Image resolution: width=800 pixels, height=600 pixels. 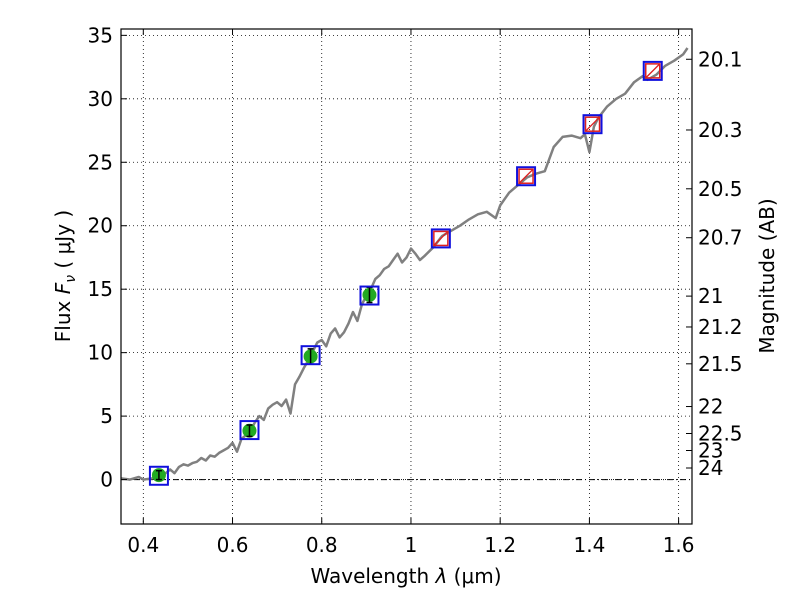 I want to click on y-tick-label: 30, so click(x=100, y=99).